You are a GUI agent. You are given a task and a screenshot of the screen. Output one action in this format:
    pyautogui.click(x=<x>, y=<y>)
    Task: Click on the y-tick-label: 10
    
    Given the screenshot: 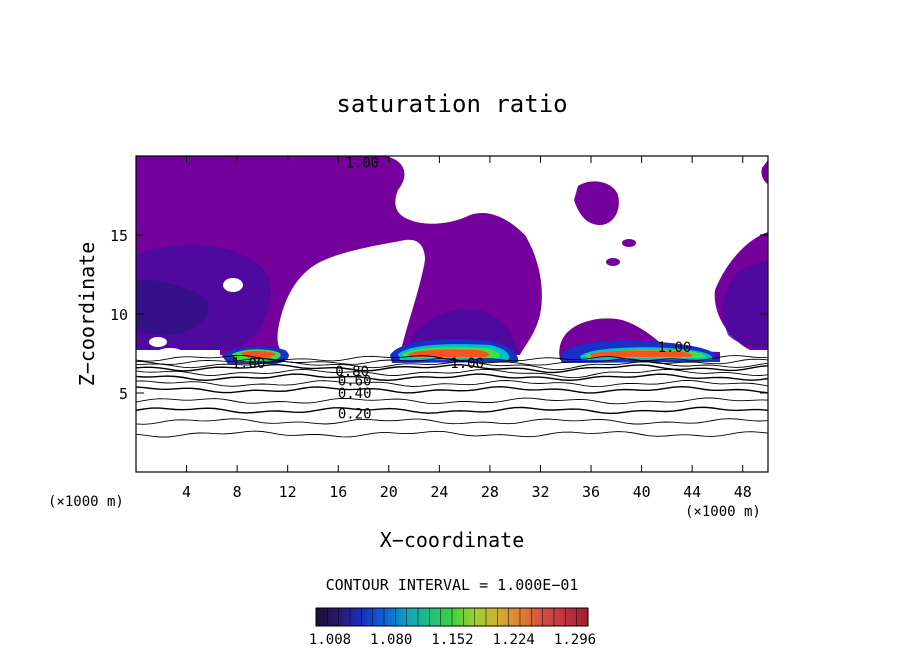 What is the action you would take?
    pyautogui.click(x=119, y=315)
    